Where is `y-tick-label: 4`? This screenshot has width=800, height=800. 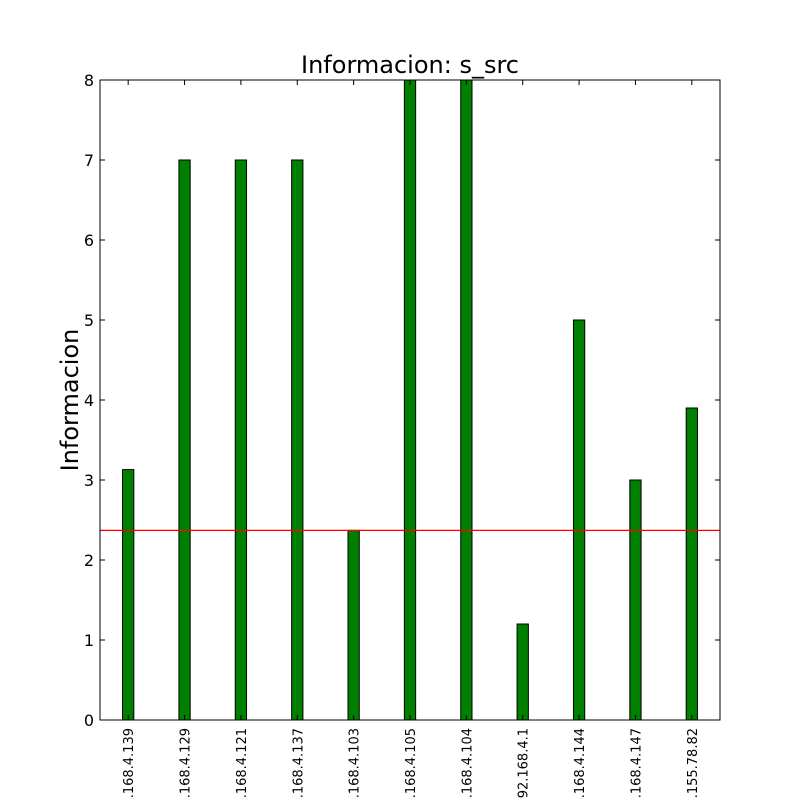 y-tick-label: 4 is located at coordinates (89, 400).